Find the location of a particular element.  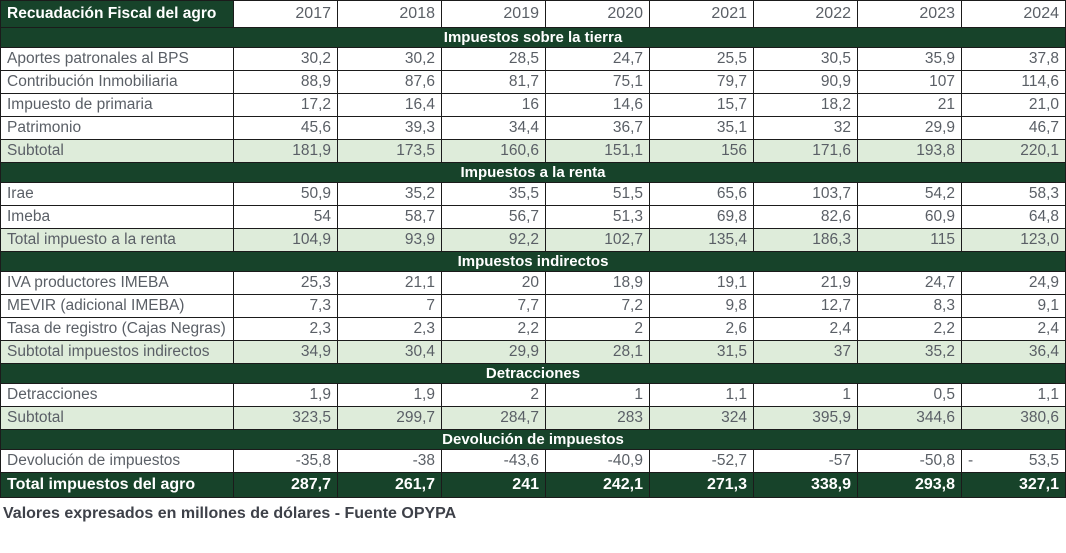

table-row: Imeba 54 58,7 56,7 51,3 69,8 82,6 60,9 64,8 is located at coordinates (533, 217).